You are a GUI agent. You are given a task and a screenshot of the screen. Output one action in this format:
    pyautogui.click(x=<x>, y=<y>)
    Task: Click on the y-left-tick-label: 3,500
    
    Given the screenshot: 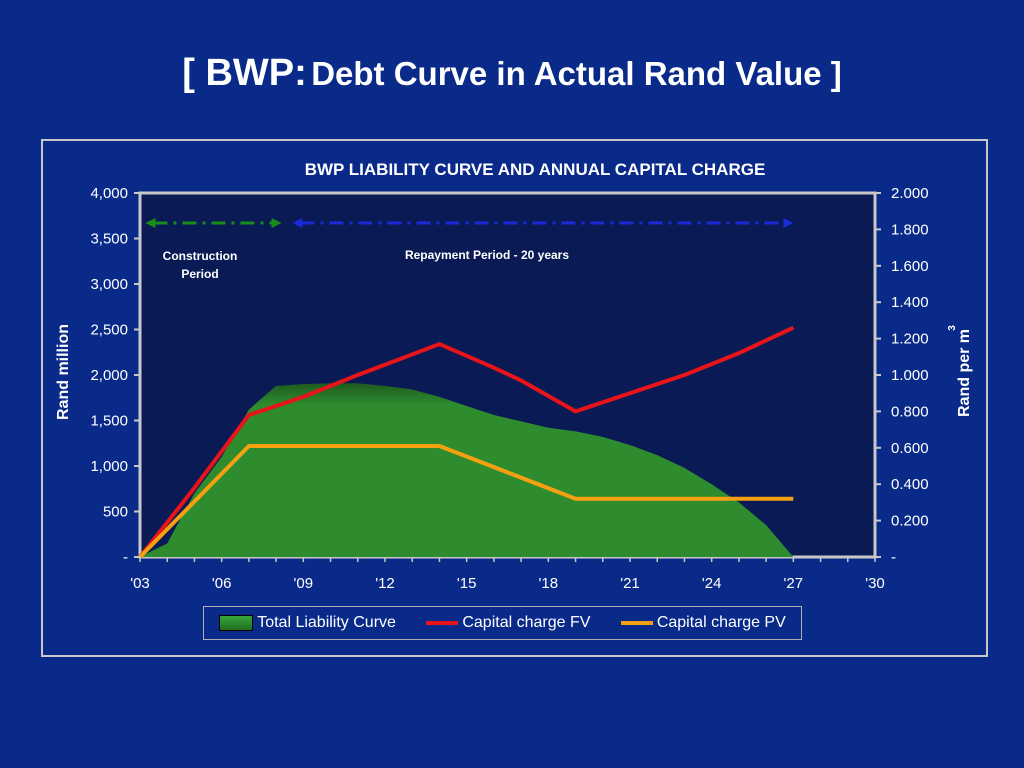 What is the action you would take?
    pyautogui.click(x=109, y=239)
    